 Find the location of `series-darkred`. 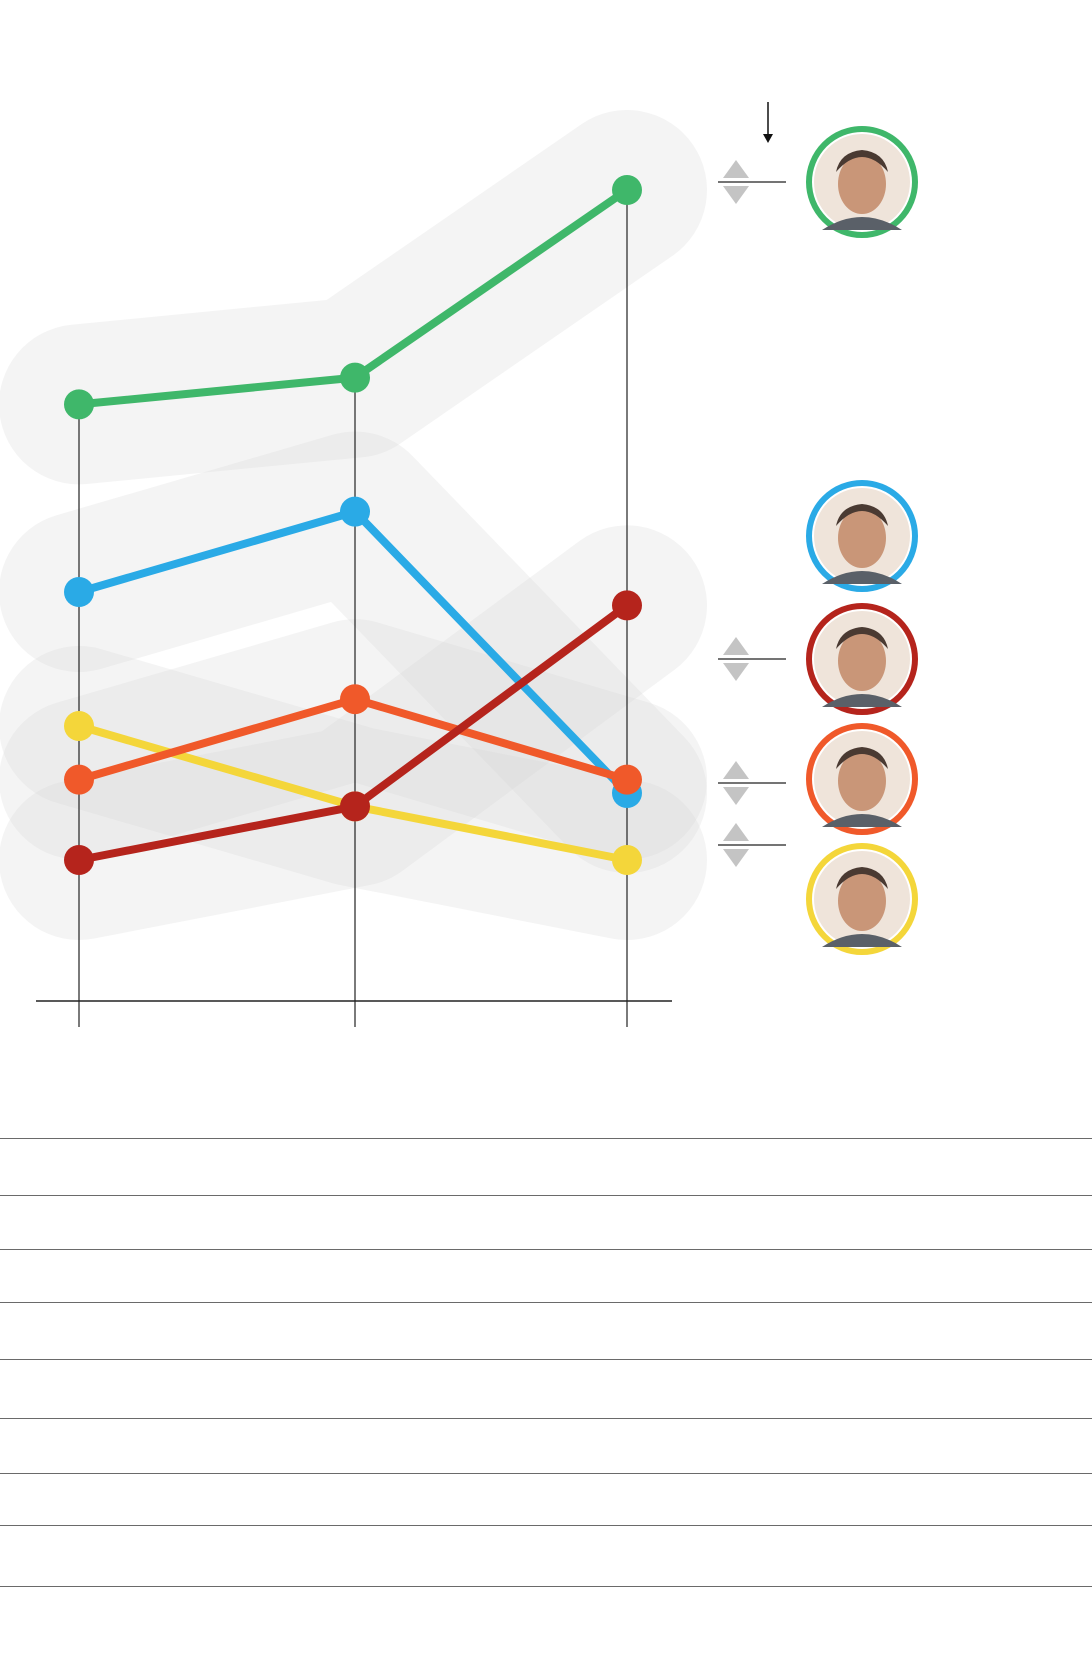

series-darkred is located at coordinates (353, 732).